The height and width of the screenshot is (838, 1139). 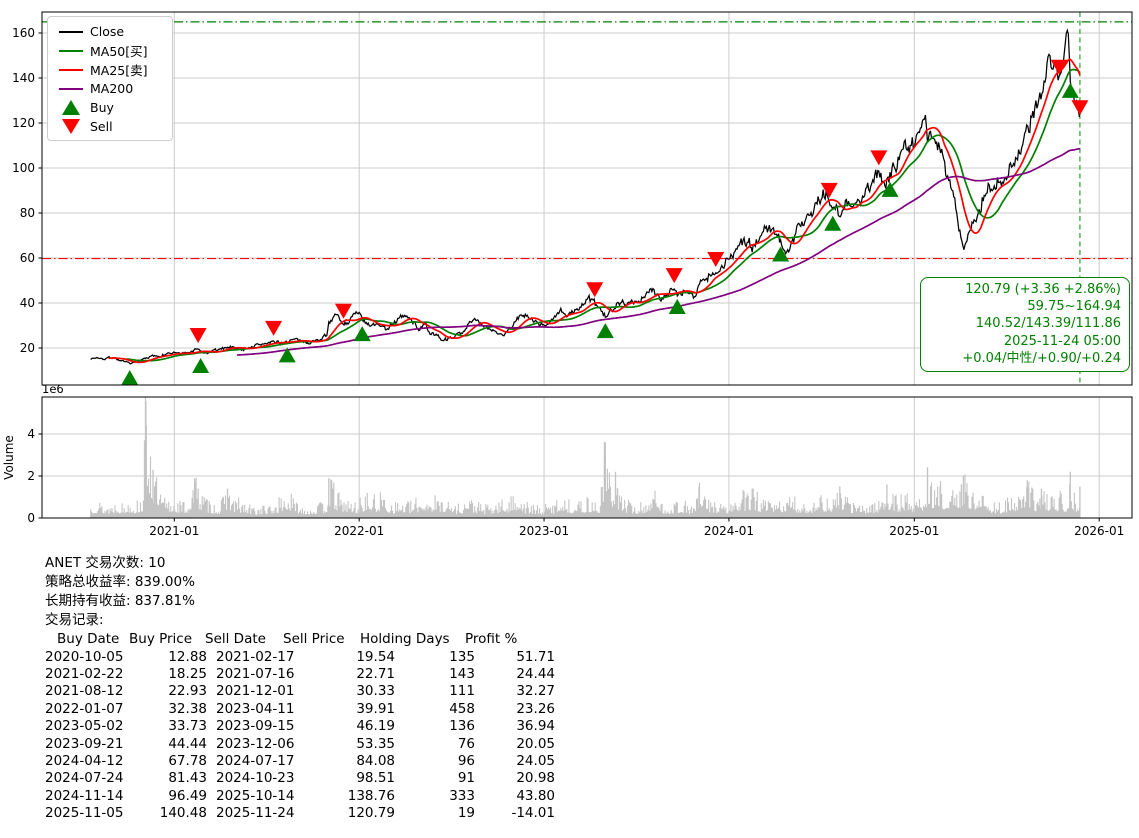 What do you see at coordinates (74, 620) in the screenshot?
I see `summary-records-label: 交易记录:` at bounding box center [74, 620].